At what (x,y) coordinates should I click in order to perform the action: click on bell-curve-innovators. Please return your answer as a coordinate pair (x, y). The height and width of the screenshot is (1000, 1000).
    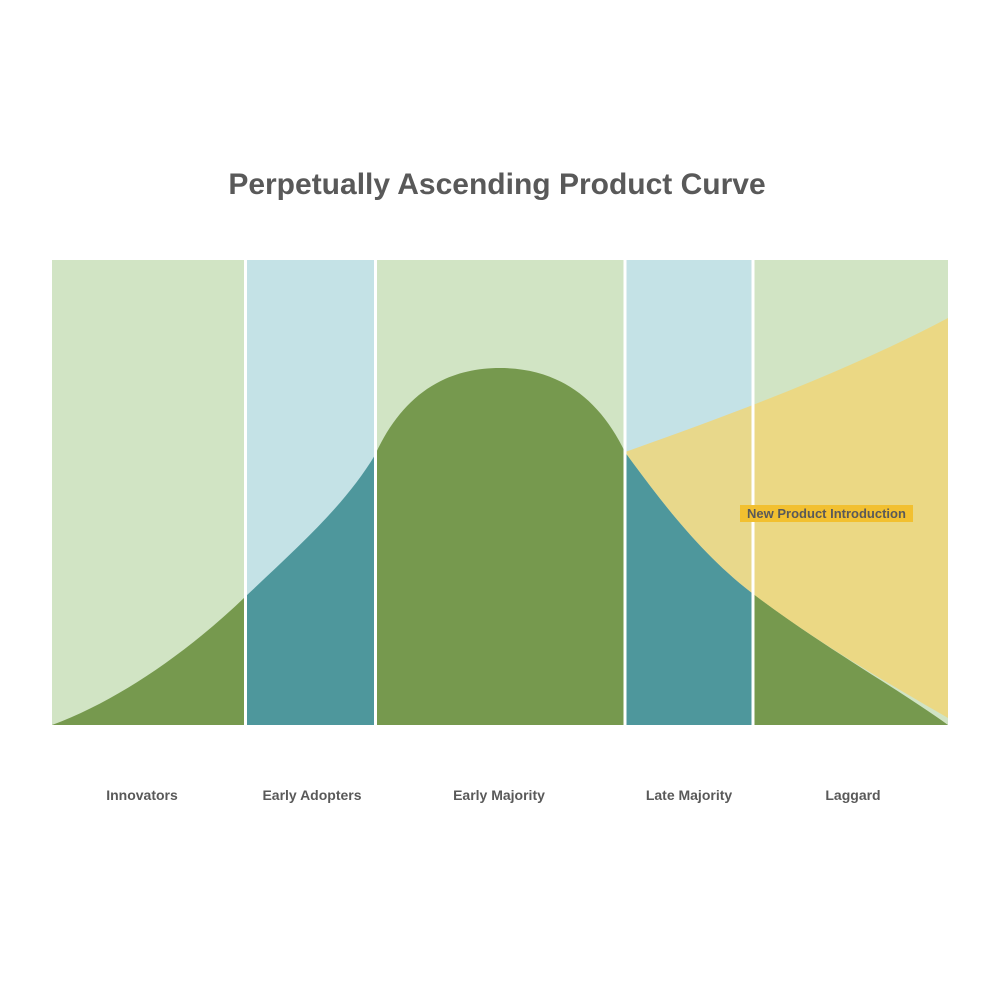
    Looking at the image, I should click on (148, 661).